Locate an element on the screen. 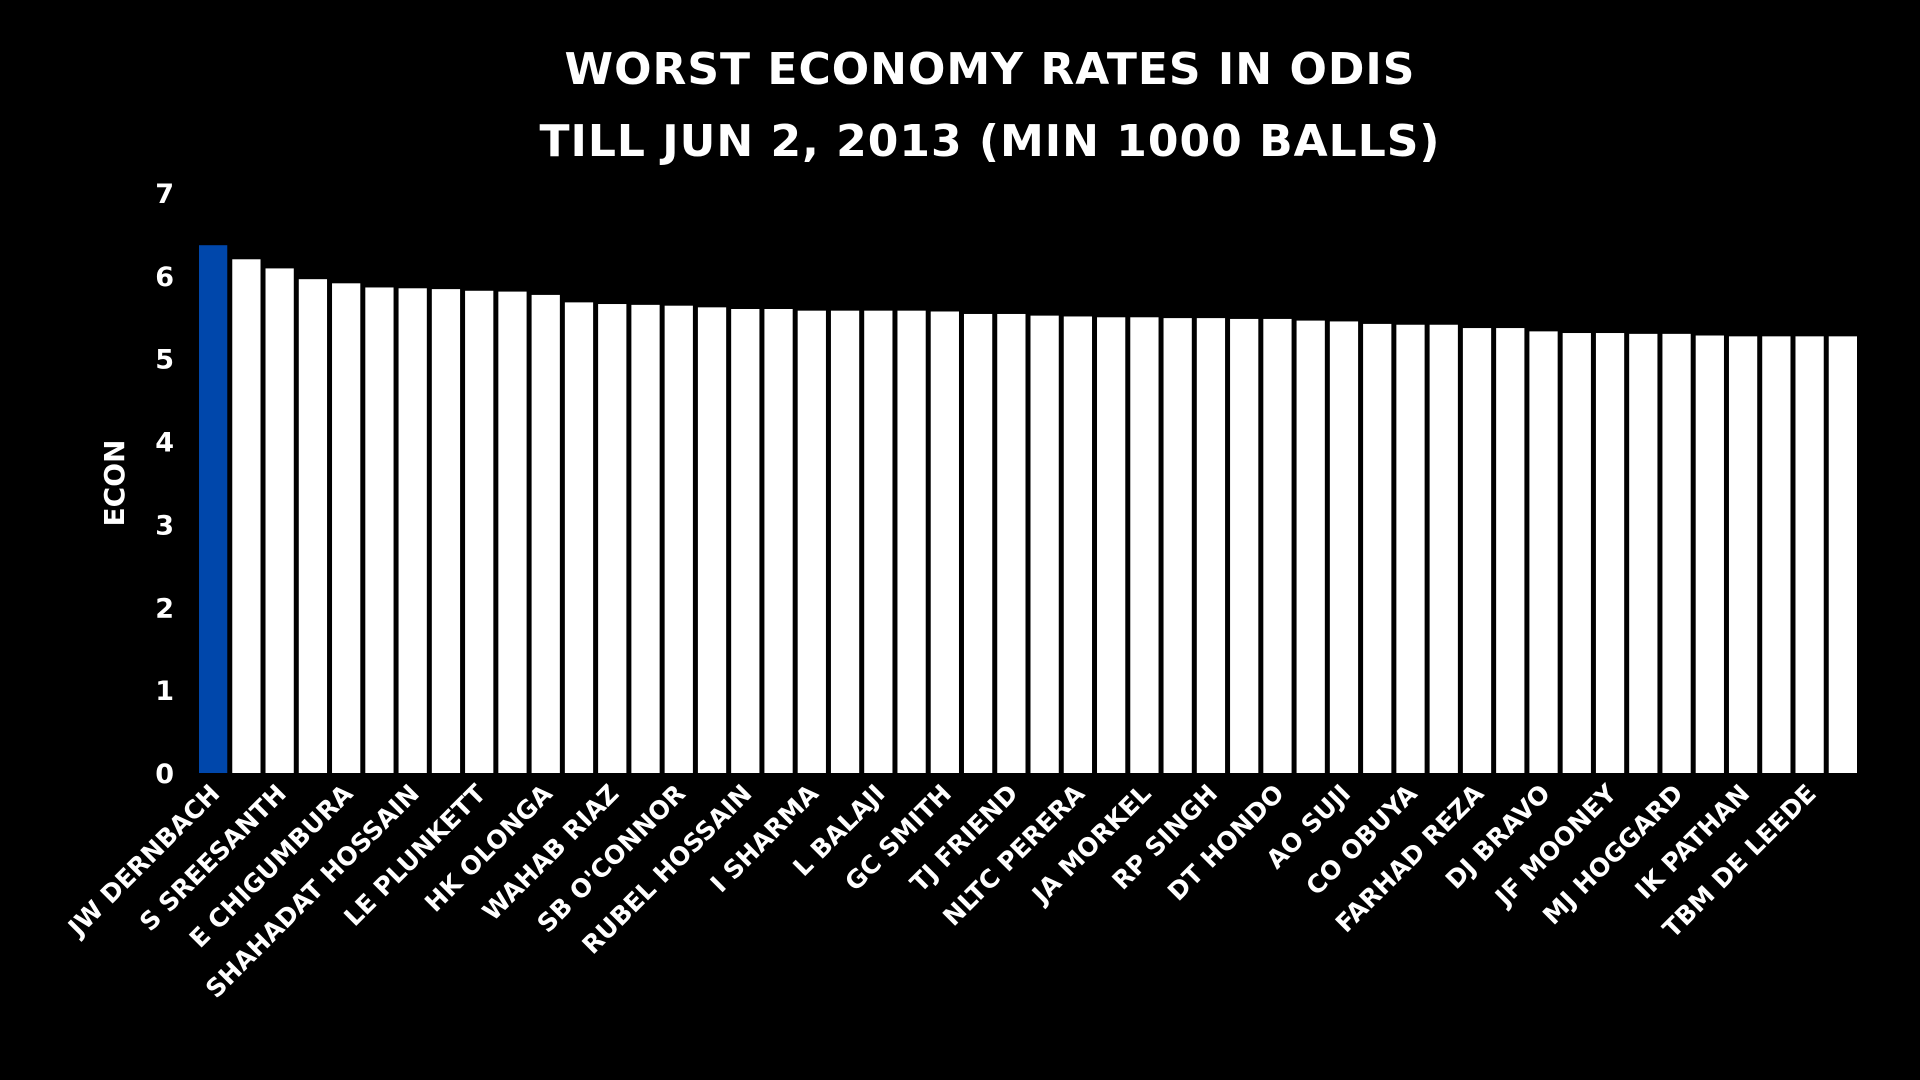 The image size is (1920, 1080). y-tick-label: 2 is located at coordinates (164, 608).